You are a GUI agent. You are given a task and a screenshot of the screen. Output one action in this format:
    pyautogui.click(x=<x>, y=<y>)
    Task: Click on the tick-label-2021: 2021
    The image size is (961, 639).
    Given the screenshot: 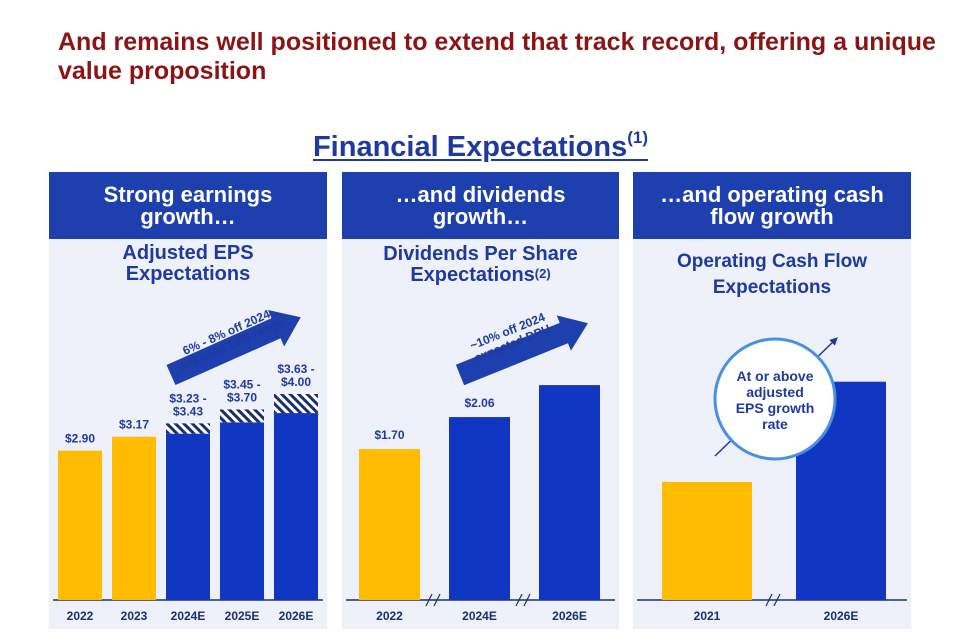 What is the action you would take?
    pyautogui.click(x=707, y=616)
    